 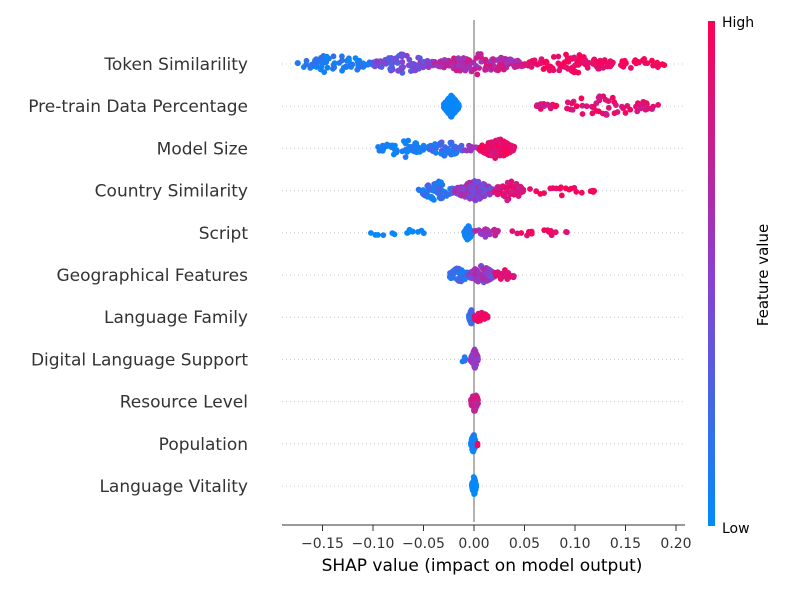 What do you see at coordinates (138, 107) in the screenshot?
I see `feature-label: Pre-train Data Percentage` at bounding box center [138, 107].